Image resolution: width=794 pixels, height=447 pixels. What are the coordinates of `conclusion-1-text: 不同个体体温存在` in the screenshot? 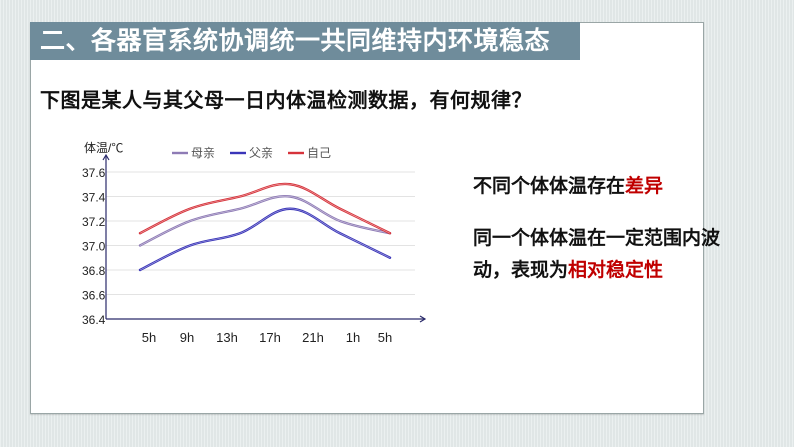 It's located at (549, 186).